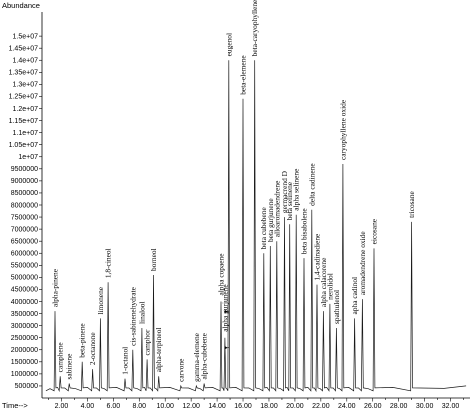  I want to click on peak-label: beta bisabolene, so click(303, 231).